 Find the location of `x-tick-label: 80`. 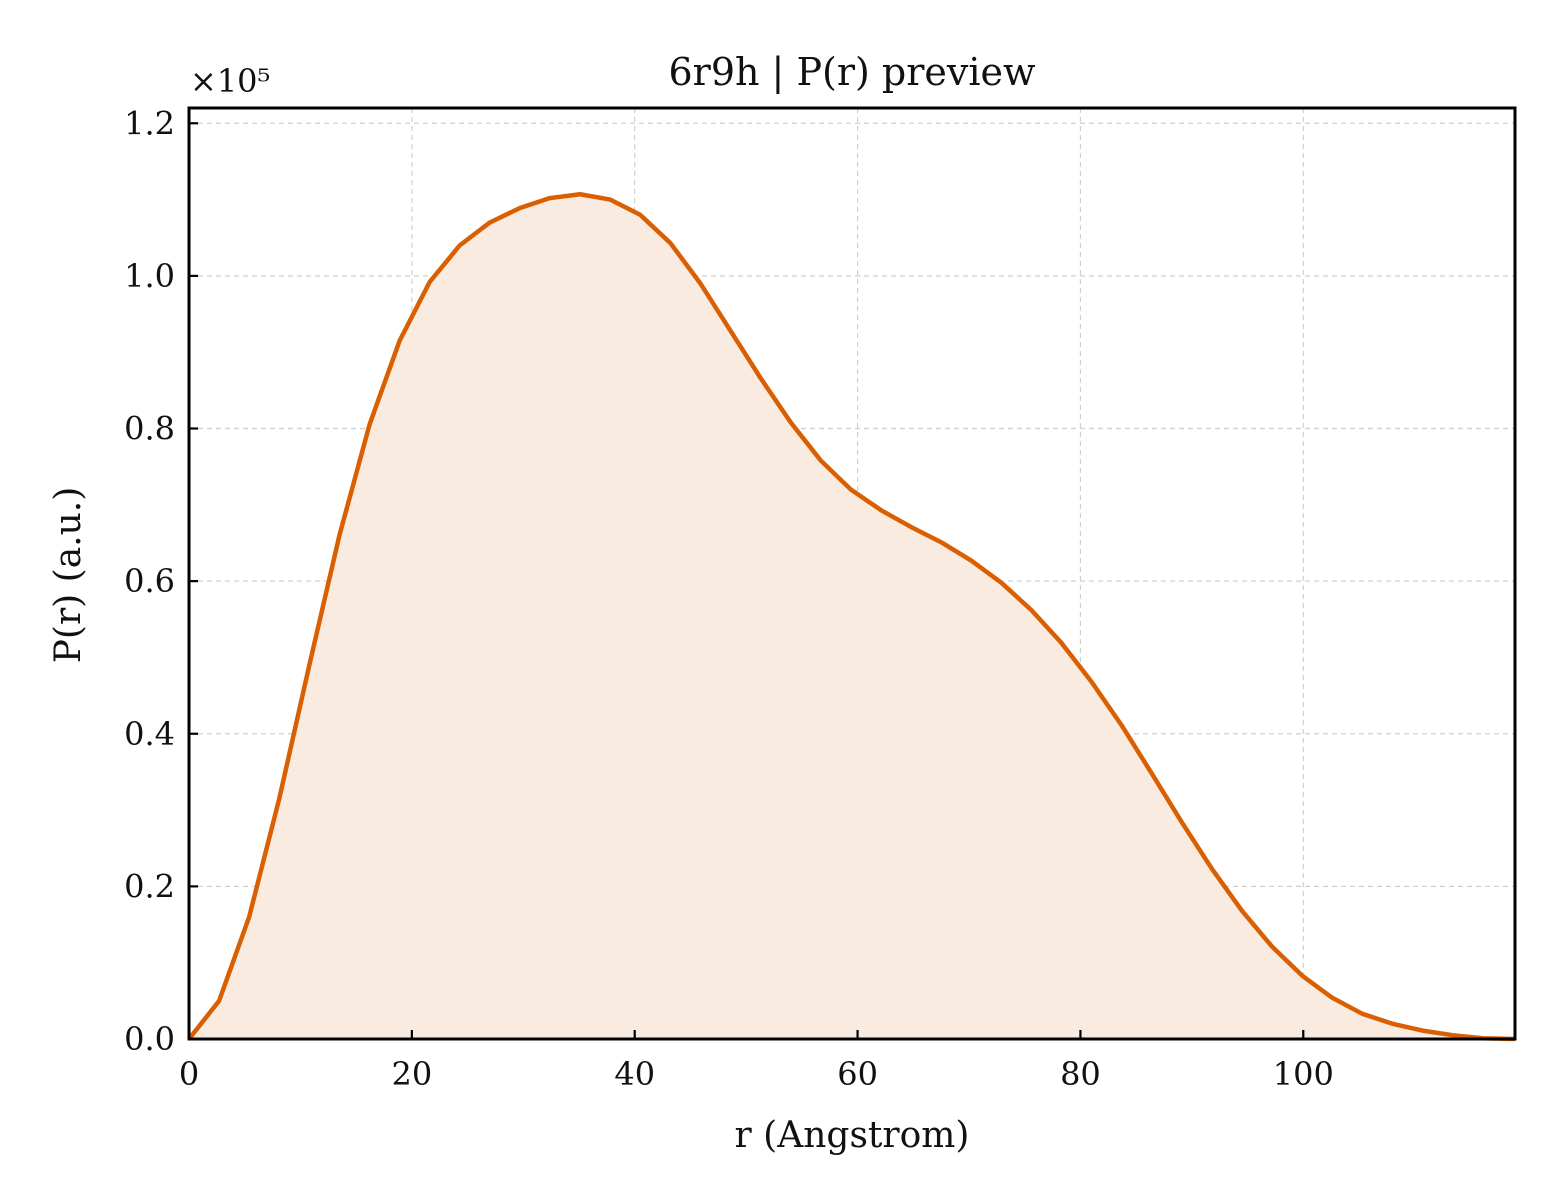

x-tick-label: 80 is located at coordinates (1080, 1074).